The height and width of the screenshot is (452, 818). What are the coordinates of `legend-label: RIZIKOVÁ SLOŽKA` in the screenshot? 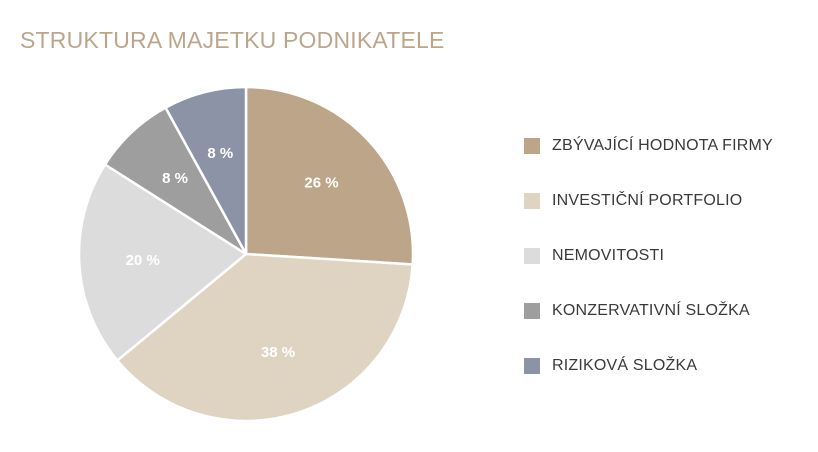 It's located at (625, 365).